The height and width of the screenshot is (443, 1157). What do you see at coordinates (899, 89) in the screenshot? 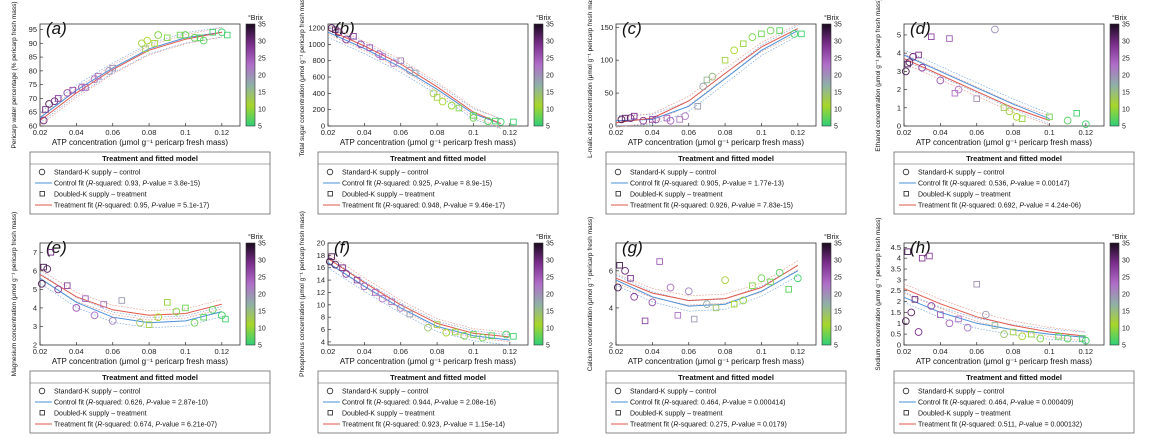
I see `y-tick-label: 2` at bounding box center [899, 89].